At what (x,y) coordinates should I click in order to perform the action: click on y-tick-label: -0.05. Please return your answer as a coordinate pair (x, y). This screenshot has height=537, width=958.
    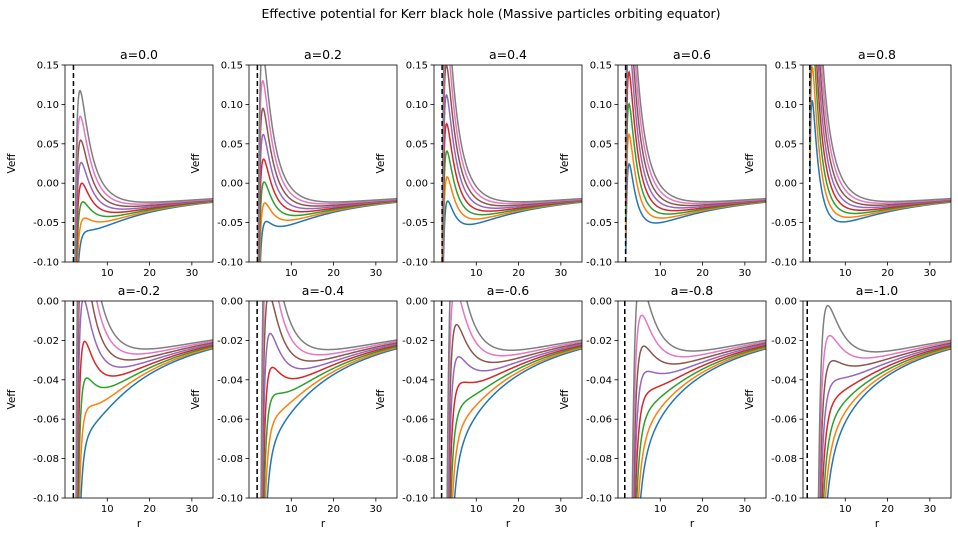
    Looking at the image, I should click on (230, 223).